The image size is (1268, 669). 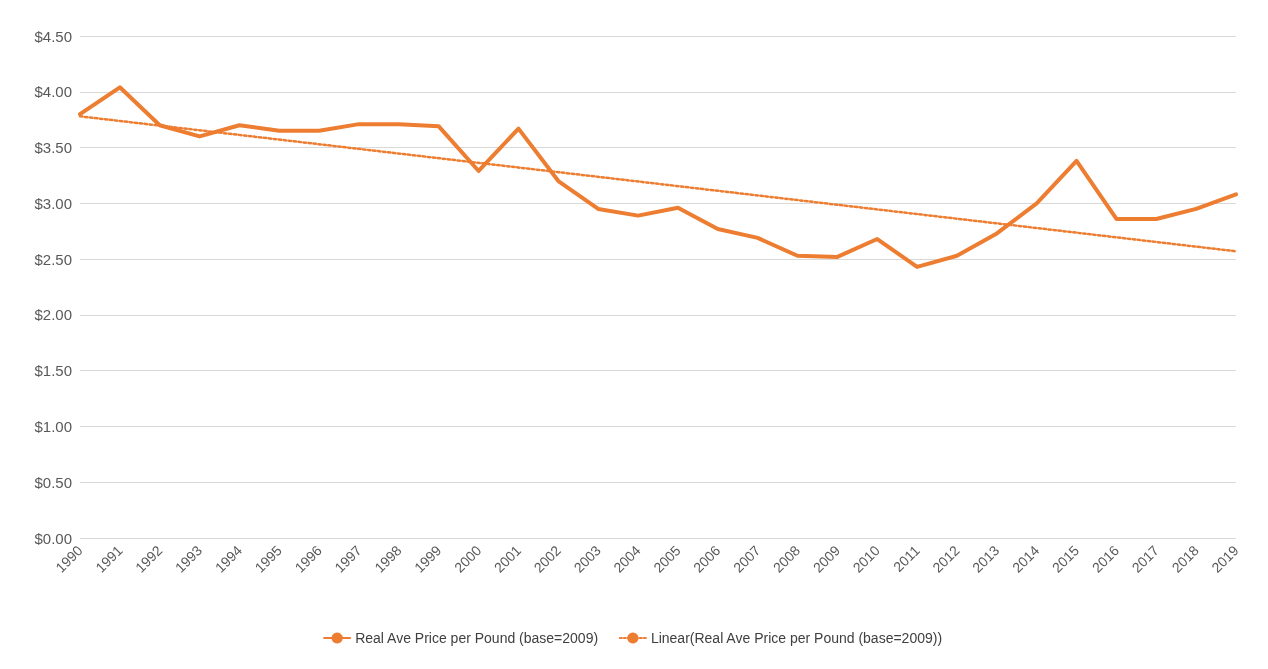 I want to click on y-tick-label: $2.00, so click(x=53, y=315).